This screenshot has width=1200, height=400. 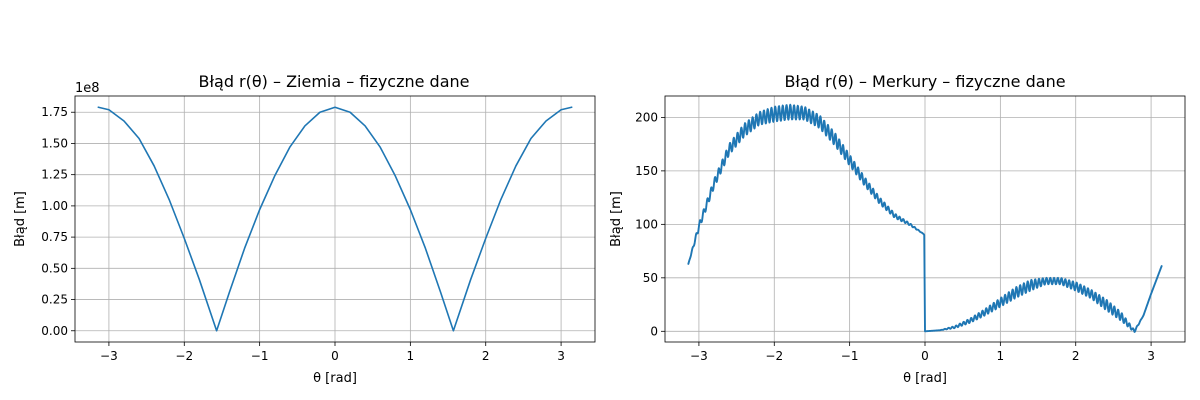 I want to click on y-tick-label: 1.25, so click(x=54, y=175).